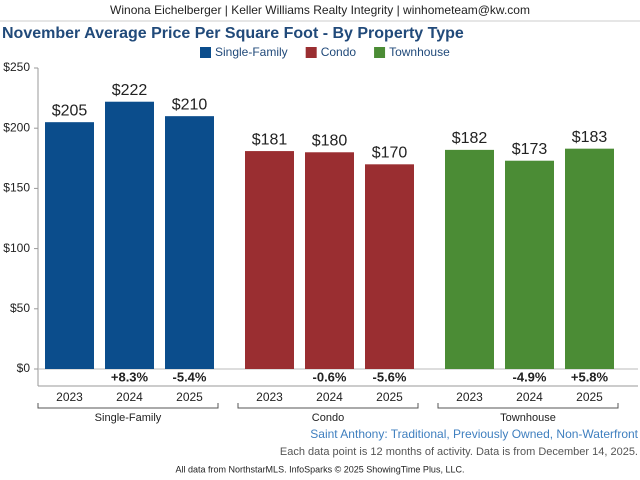  I want to click on value-label: $222, so click(130, 90).